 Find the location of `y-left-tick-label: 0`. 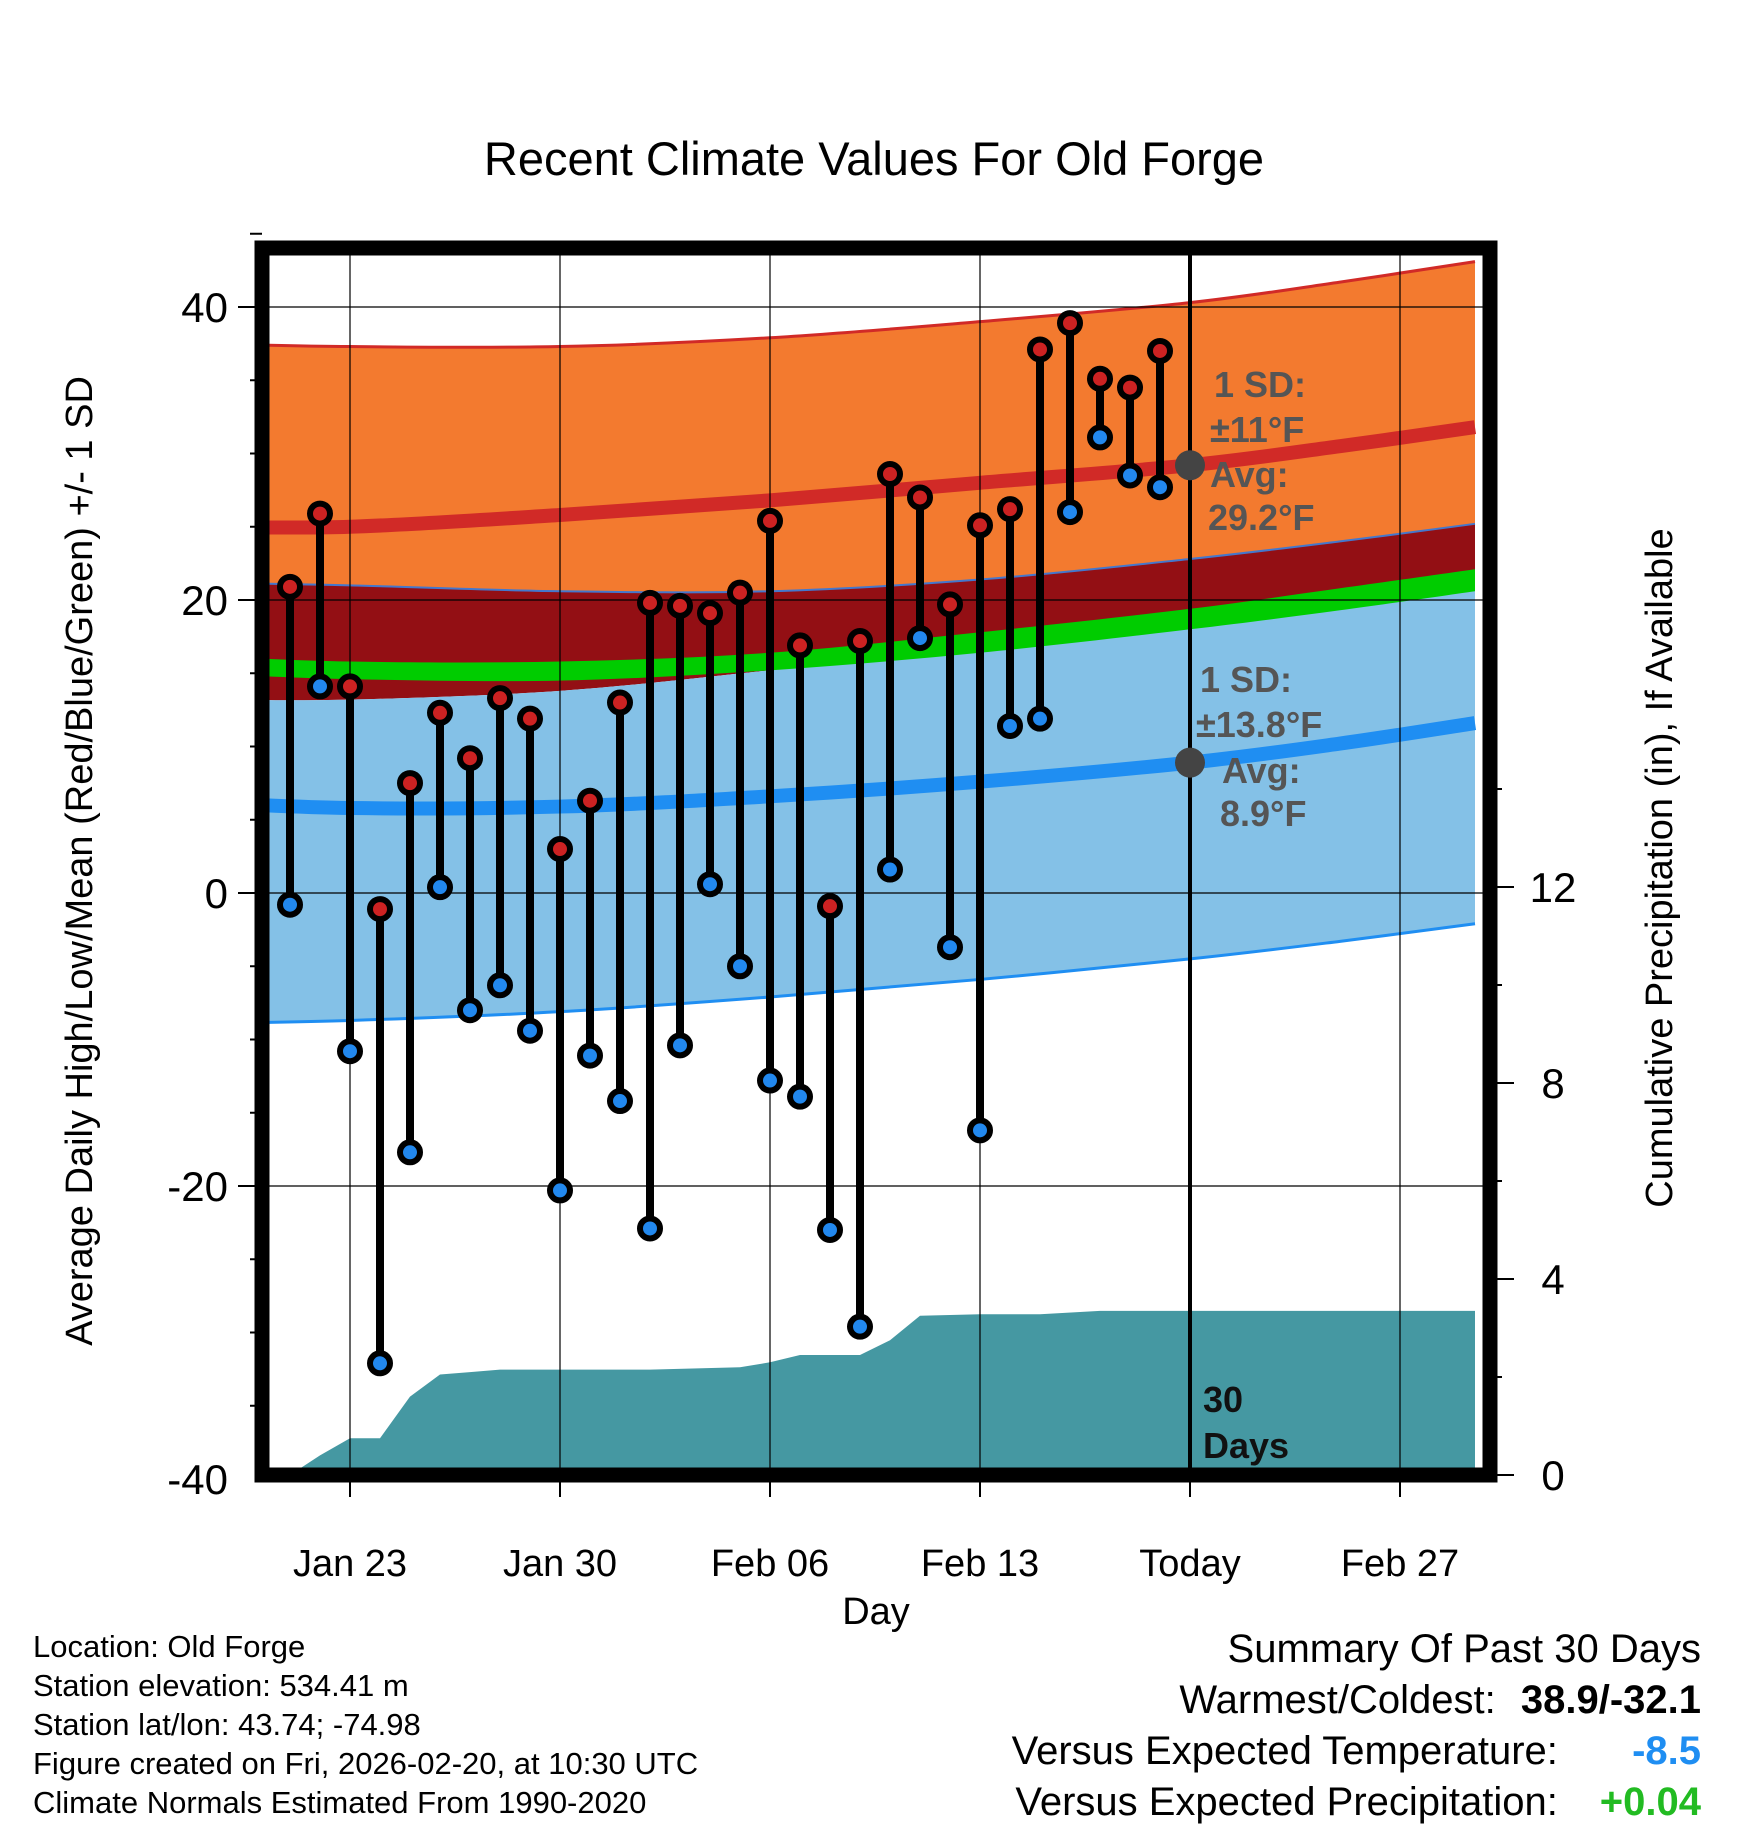

y-left-tick-label: 0 is located at coordinates (216, 893).